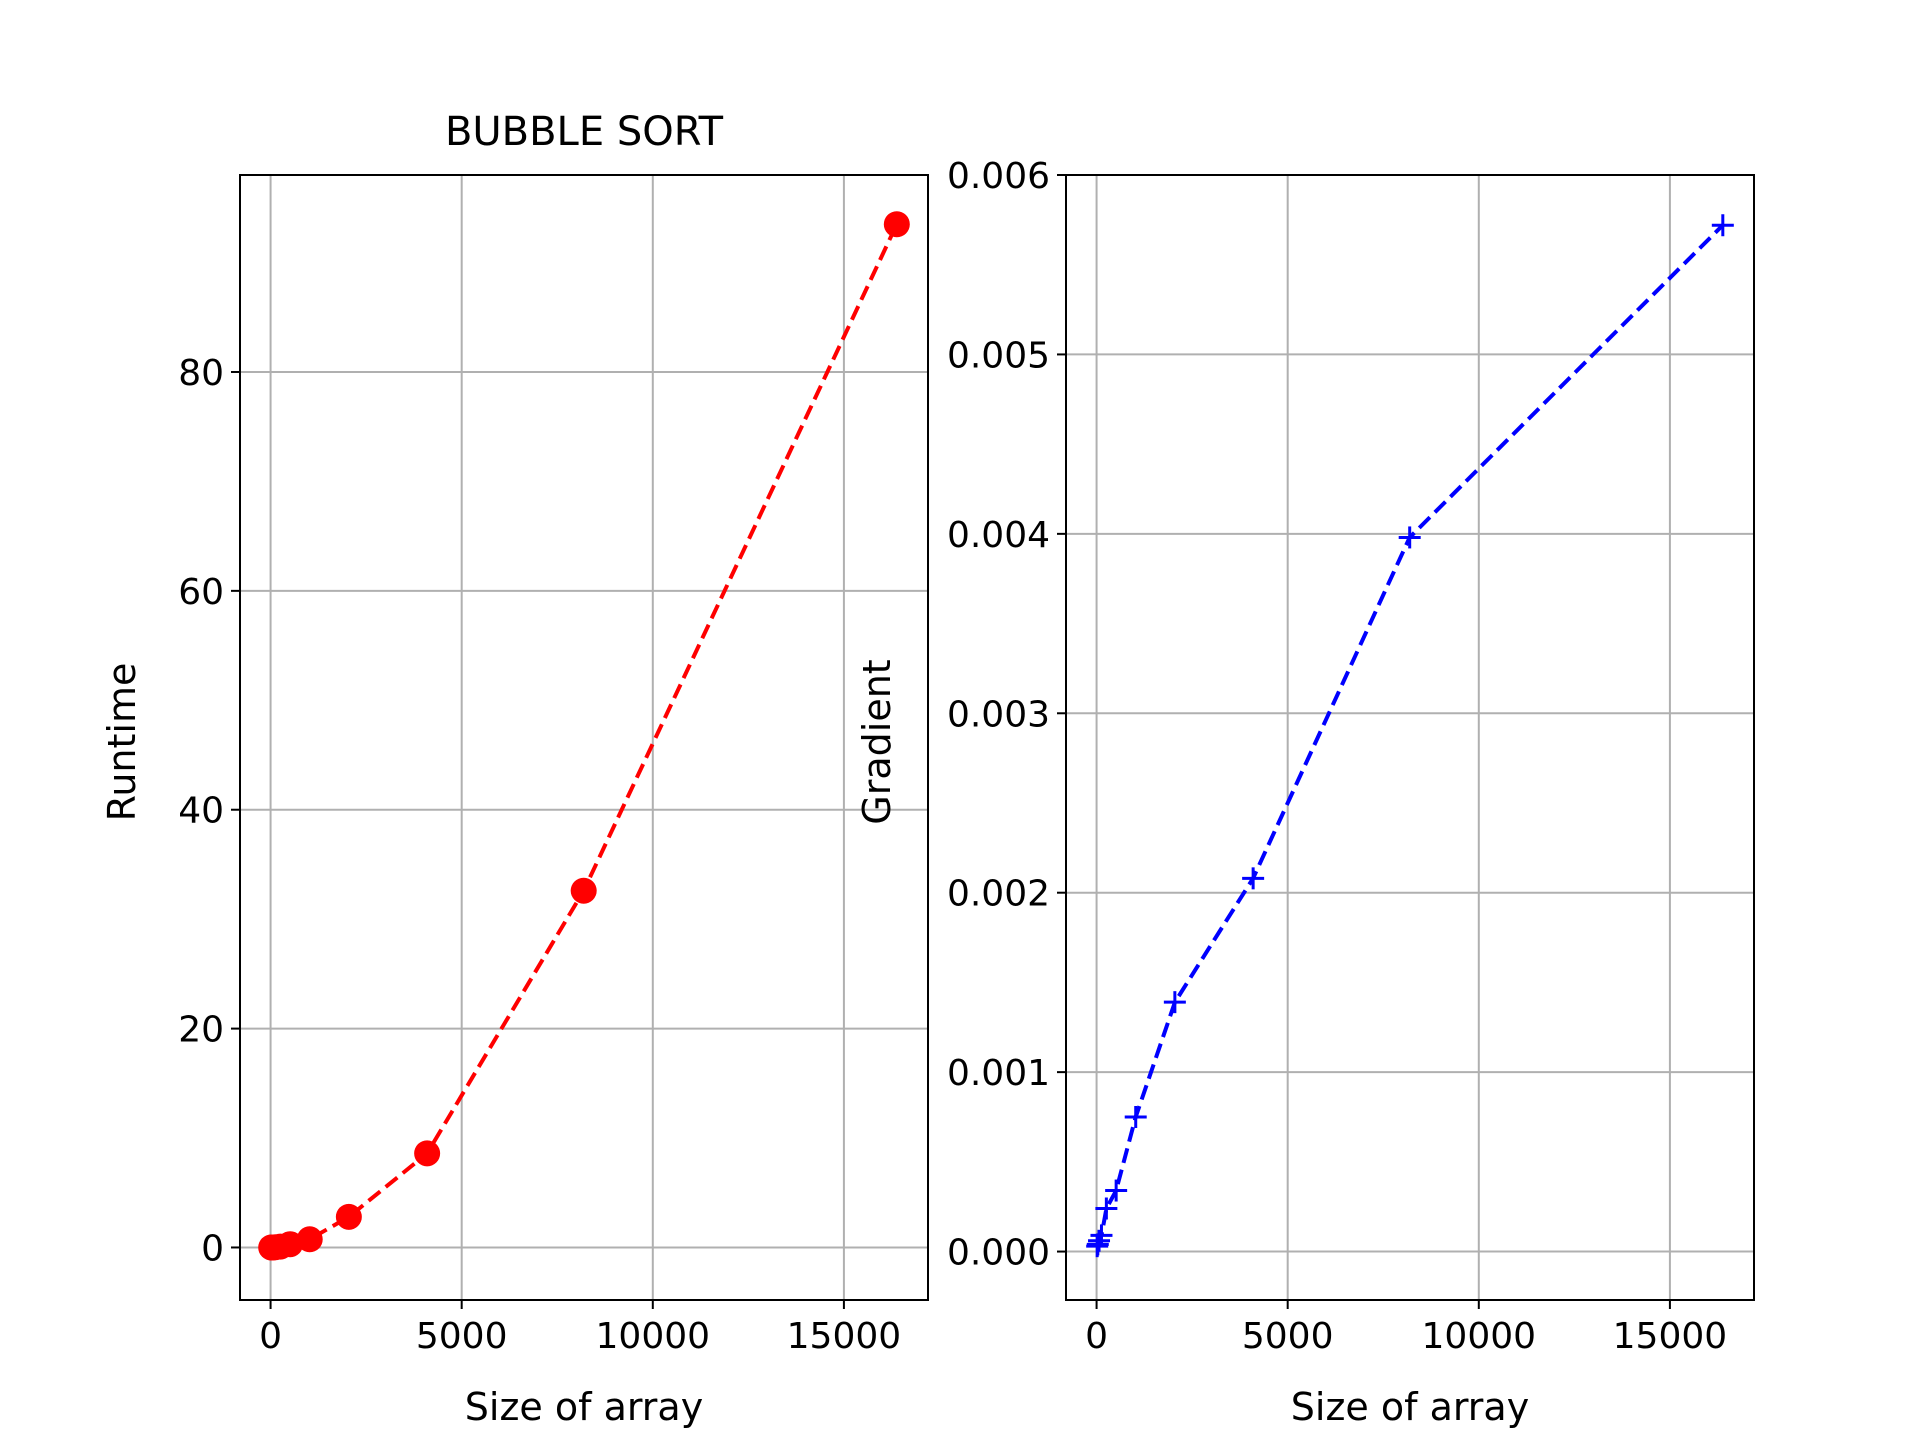 Image resolution: width=1920 pixels, height=1440 pixels. I want to click on chart-title: BUBBLE SORT, so click(584, 132).